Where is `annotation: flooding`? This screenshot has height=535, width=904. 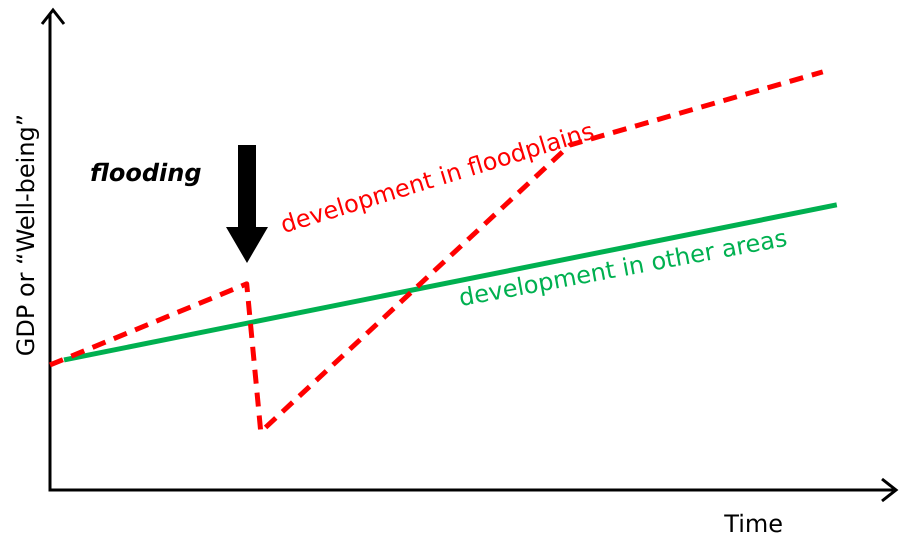
annotation: flooding is located at coordinates (146, 173).